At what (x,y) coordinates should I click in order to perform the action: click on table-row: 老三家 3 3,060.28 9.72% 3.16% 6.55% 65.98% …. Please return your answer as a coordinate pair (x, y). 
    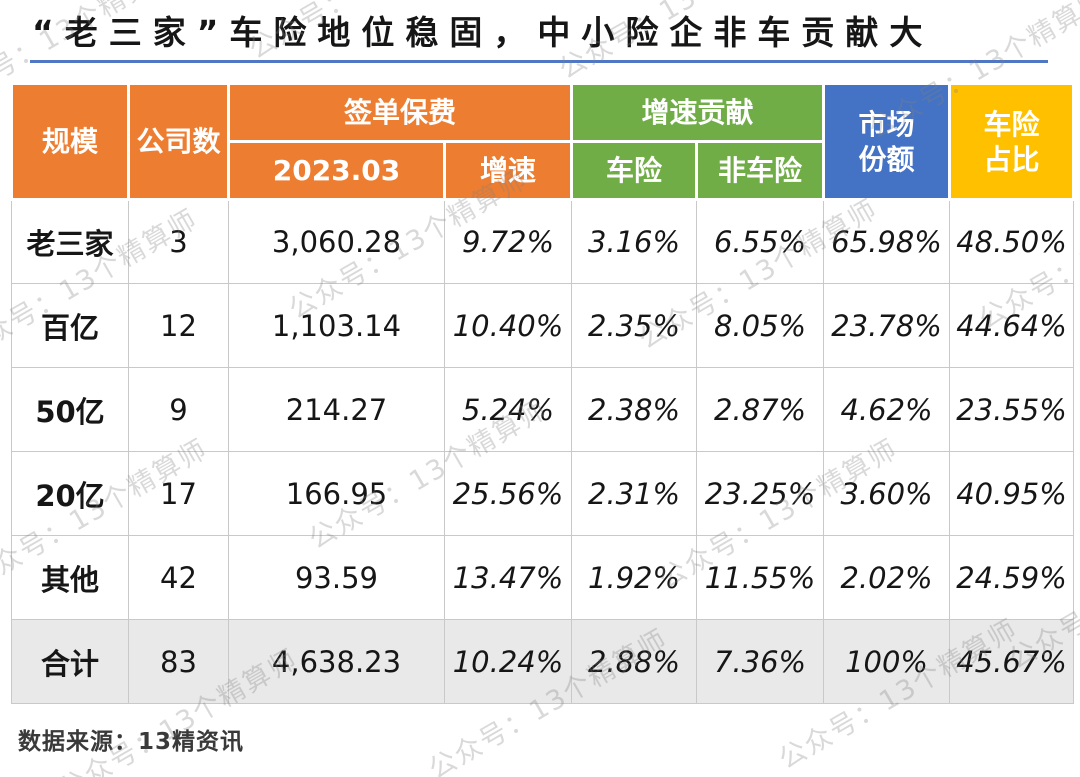
    Looking at the image, I should click on (543, 241).